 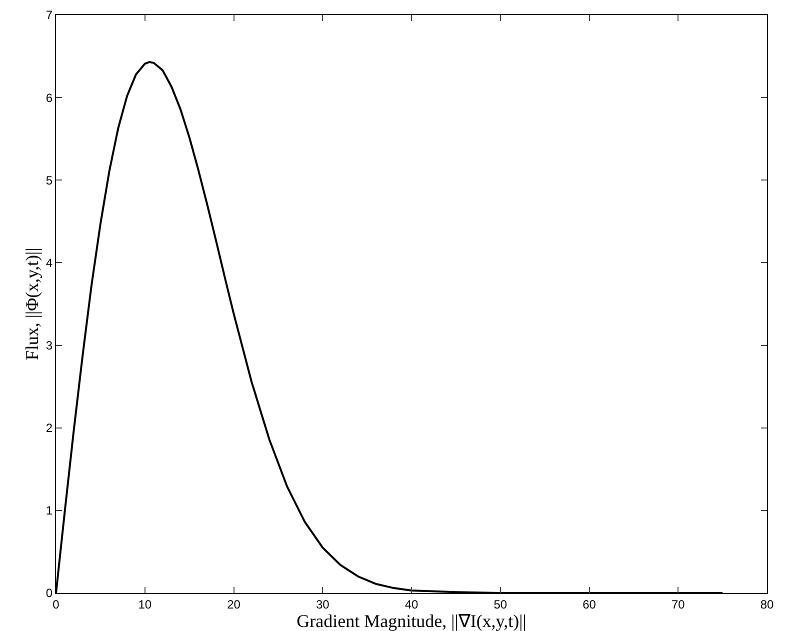 I want to click on y-tick-label: 2, so click(x=49, y=428).